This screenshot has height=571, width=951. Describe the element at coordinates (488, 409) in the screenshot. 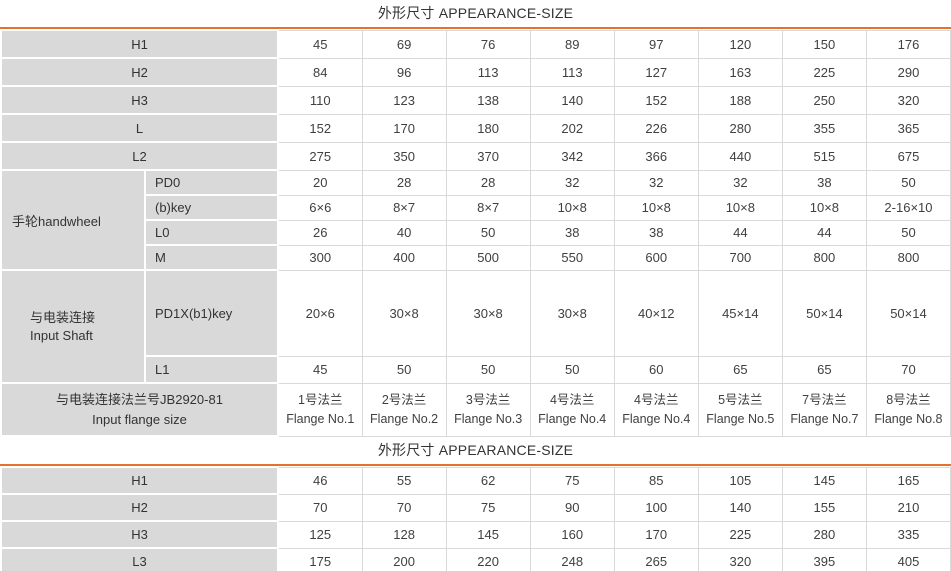

I see `flange-cell: 3号法兰 Flange No.3` at that location.